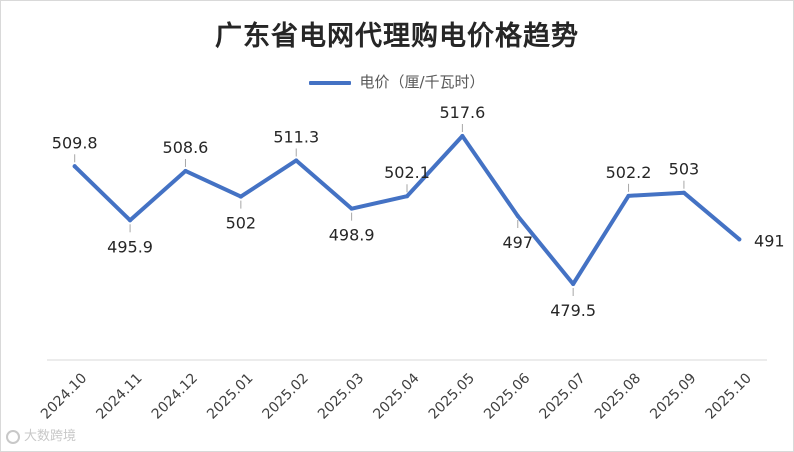  I want to click on data-label-3: 502, so click(241, 223).